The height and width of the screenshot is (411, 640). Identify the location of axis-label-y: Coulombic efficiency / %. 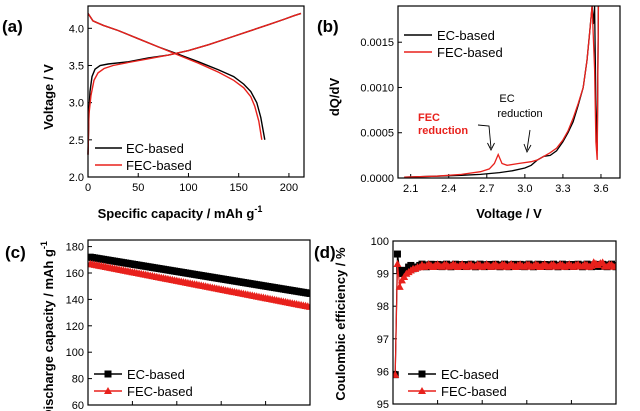
(340, 324).